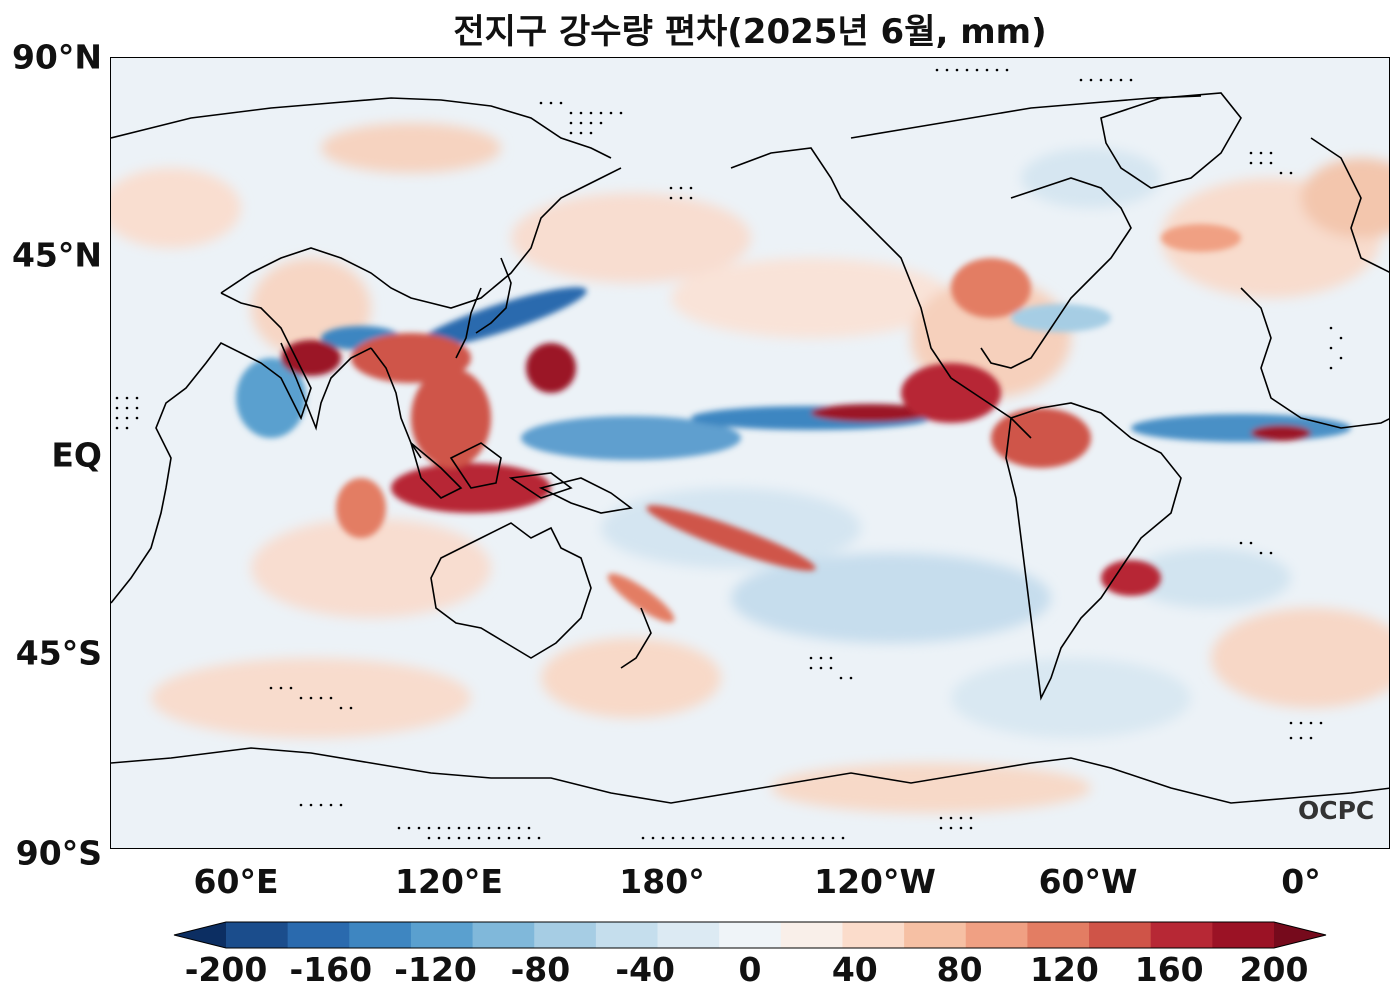 The image size is (1400, 1003). Describe the element at coordinates (875, 881) in the screenshot. I see `lon-label-120w: 120°W` at that location.